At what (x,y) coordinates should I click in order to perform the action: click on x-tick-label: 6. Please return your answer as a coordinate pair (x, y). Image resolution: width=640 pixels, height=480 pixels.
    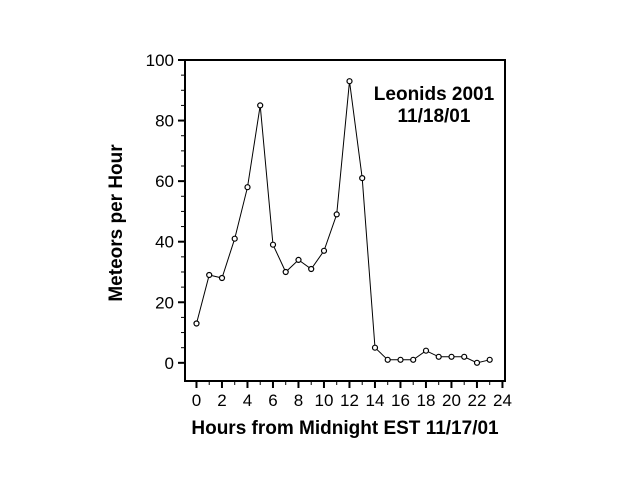
    Looking at the image, I should click on (272, 400).